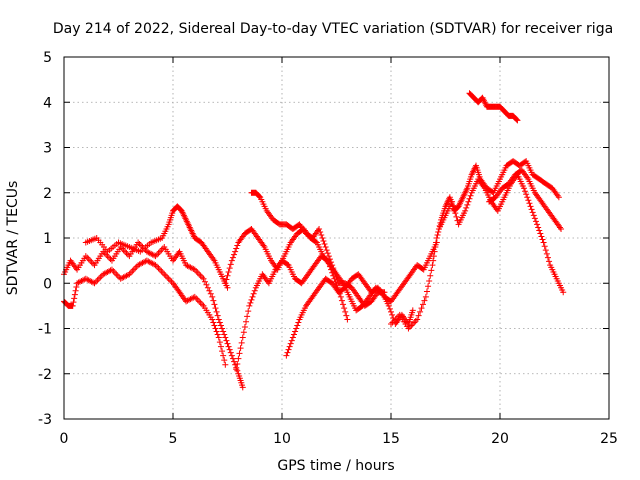  I want to click on y-tick-label: -2, so click(45, 375).